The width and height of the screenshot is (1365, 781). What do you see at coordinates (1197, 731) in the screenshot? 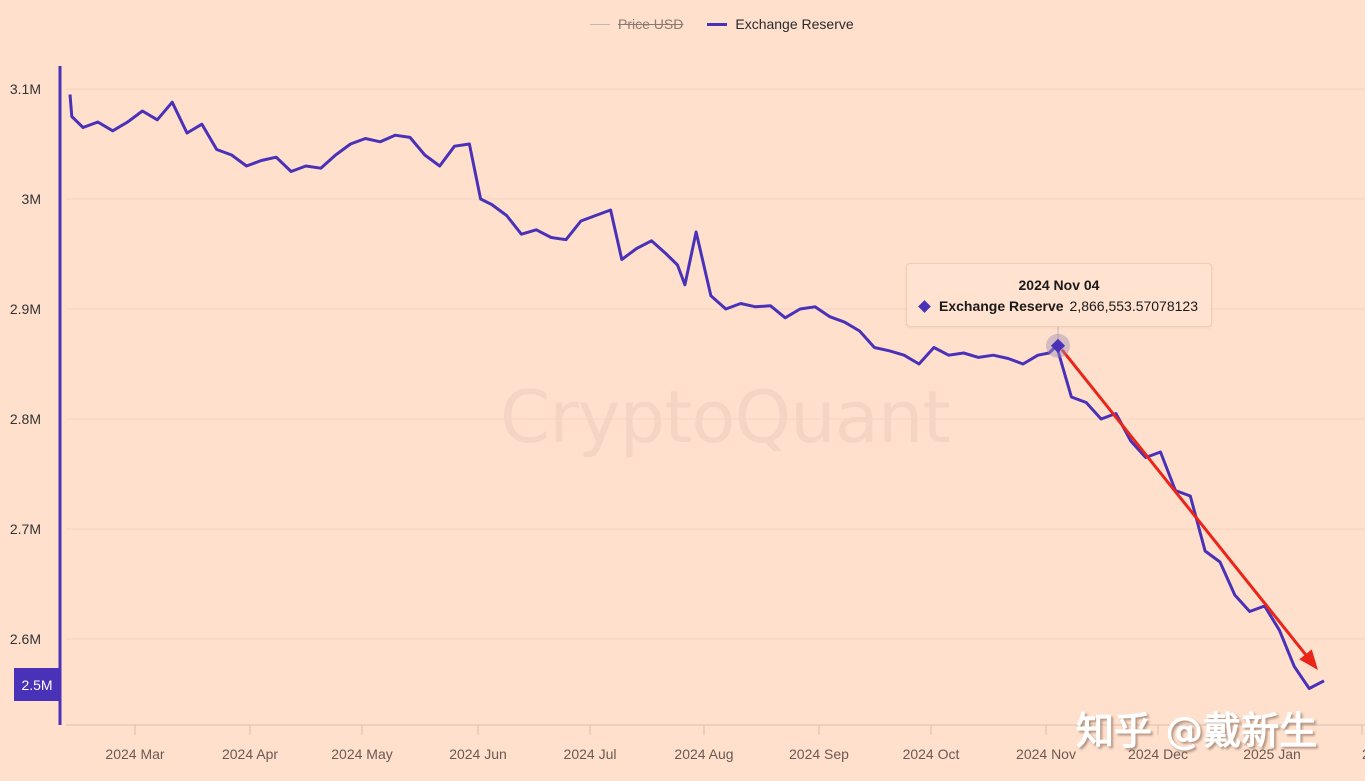
I see `author-watermark: 知乎 @戴新生` at bounding box center [1197, 731].